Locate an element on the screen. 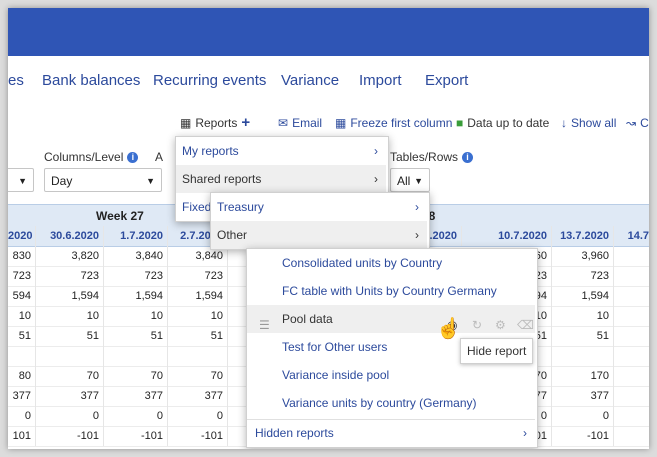 This screenshot has height=457, width=657. date-header-cell: 30.6.2020 is located at coordinates (70, 236).